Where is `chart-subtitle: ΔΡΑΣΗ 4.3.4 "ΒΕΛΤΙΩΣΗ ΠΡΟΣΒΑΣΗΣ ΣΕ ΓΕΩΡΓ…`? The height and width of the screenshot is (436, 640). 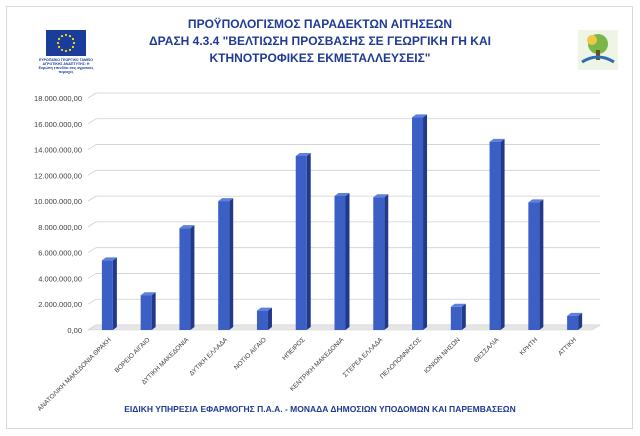
chart-subtitle: ΔΡΑΣΗ 4.3.4 "ΒΕΛΤΙΩΣΗ ΠΡΟΣΒΑΣΗΣ ΣΕ ΓΕΩΡΓ… is located at coordinates (320, 49).